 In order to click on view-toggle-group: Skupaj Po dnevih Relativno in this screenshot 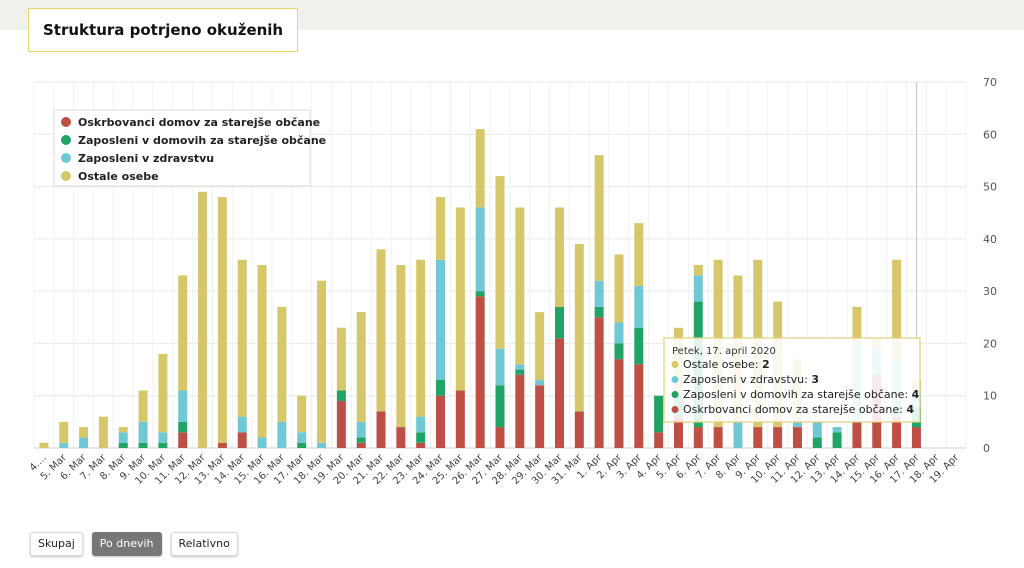, I will do `click(134, 544)`.